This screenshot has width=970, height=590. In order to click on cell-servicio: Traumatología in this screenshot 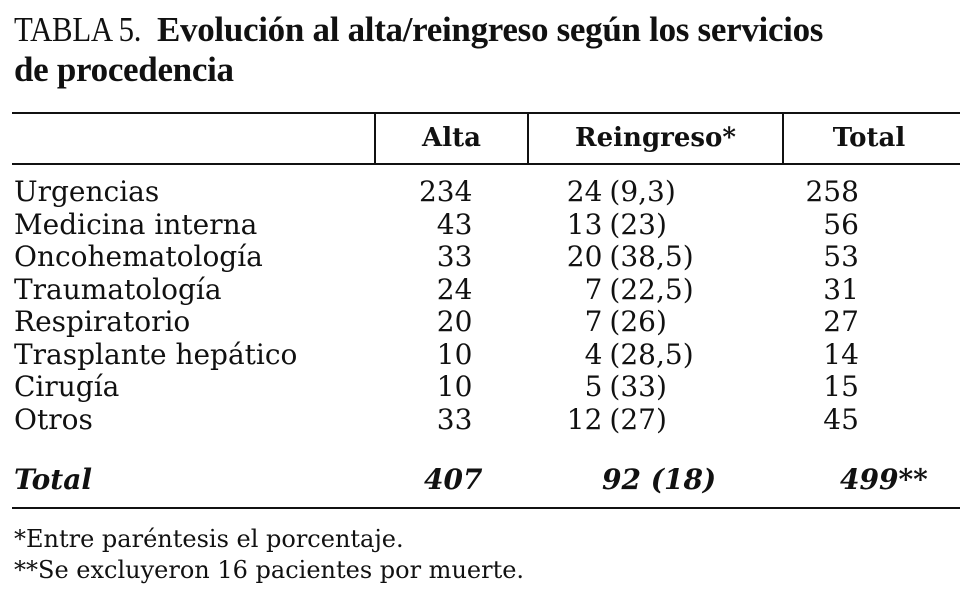, I will do `click(118, 289)`.